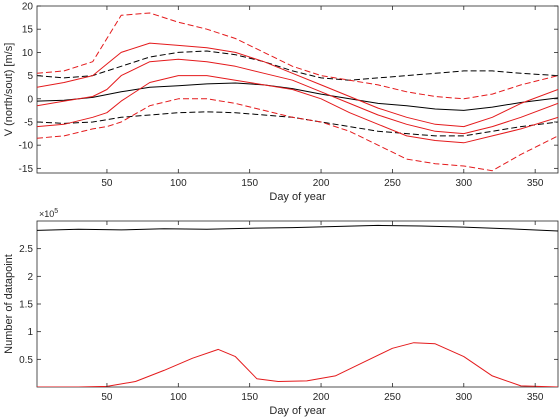 Image resolution: width=560 pixels, height=420 pixels. Describe the element at coordinates (9, 304) in the screenshot. I see `y-axis-label: Number of datapoint` at that location.